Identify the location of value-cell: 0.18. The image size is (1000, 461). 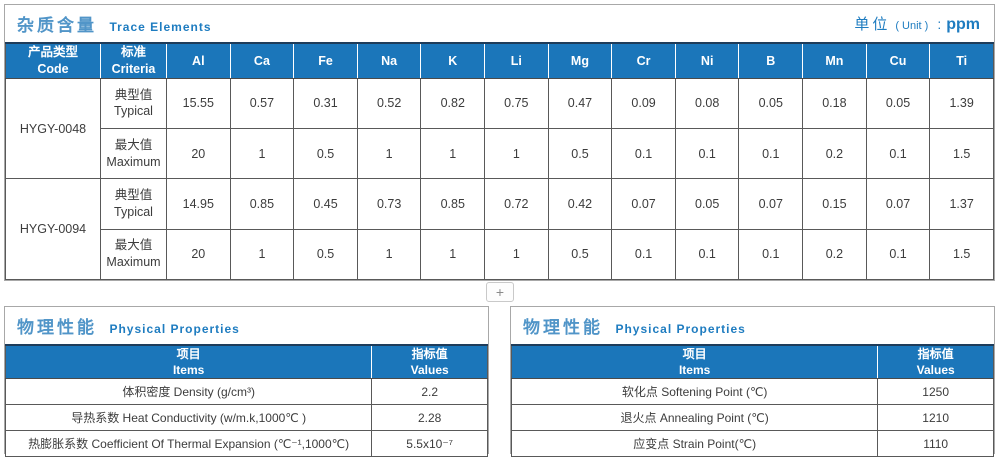
(834, 103).